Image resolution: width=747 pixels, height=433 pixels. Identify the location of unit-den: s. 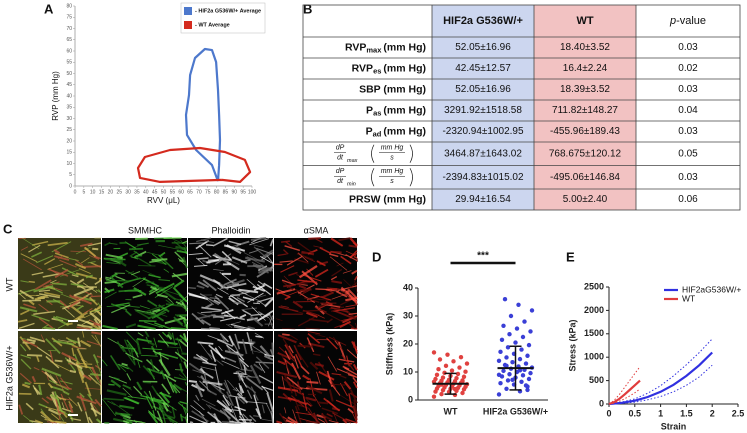
(392, 181).